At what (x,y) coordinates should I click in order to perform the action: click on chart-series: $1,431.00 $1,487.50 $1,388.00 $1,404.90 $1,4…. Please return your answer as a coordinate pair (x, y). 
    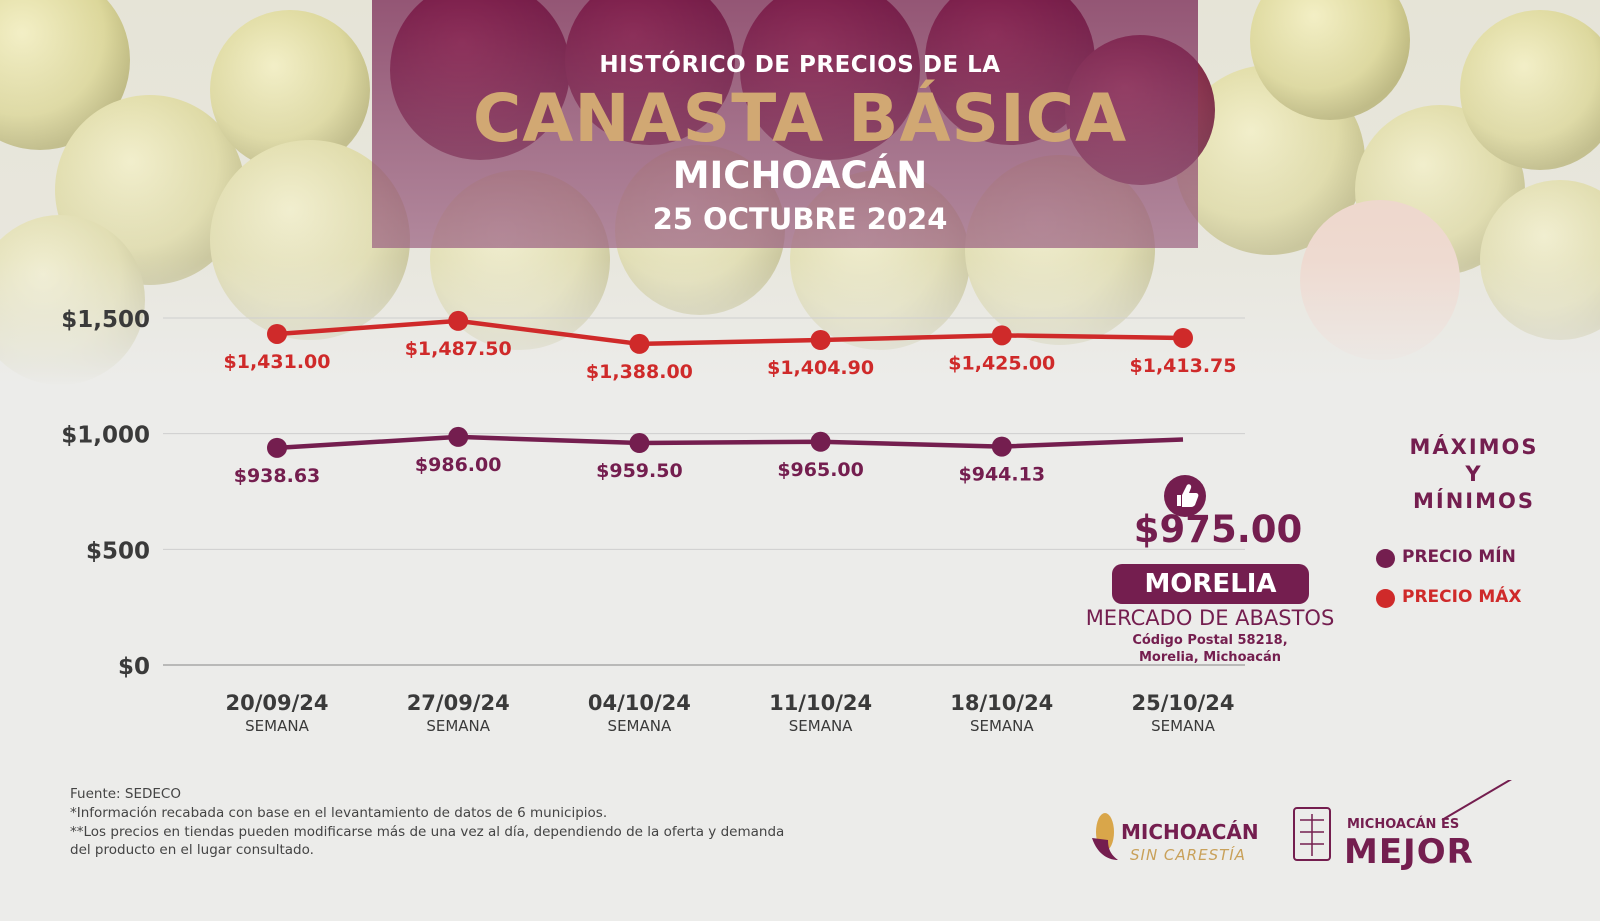
    Looking at the image, I should click on (730, 398).